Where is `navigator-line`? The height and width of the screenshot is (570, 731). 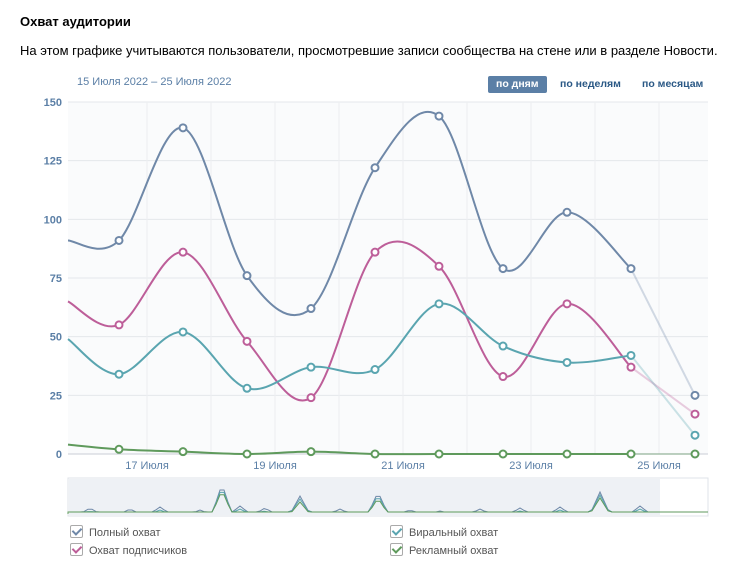
navigator-line is located at coordinates (387, 504).